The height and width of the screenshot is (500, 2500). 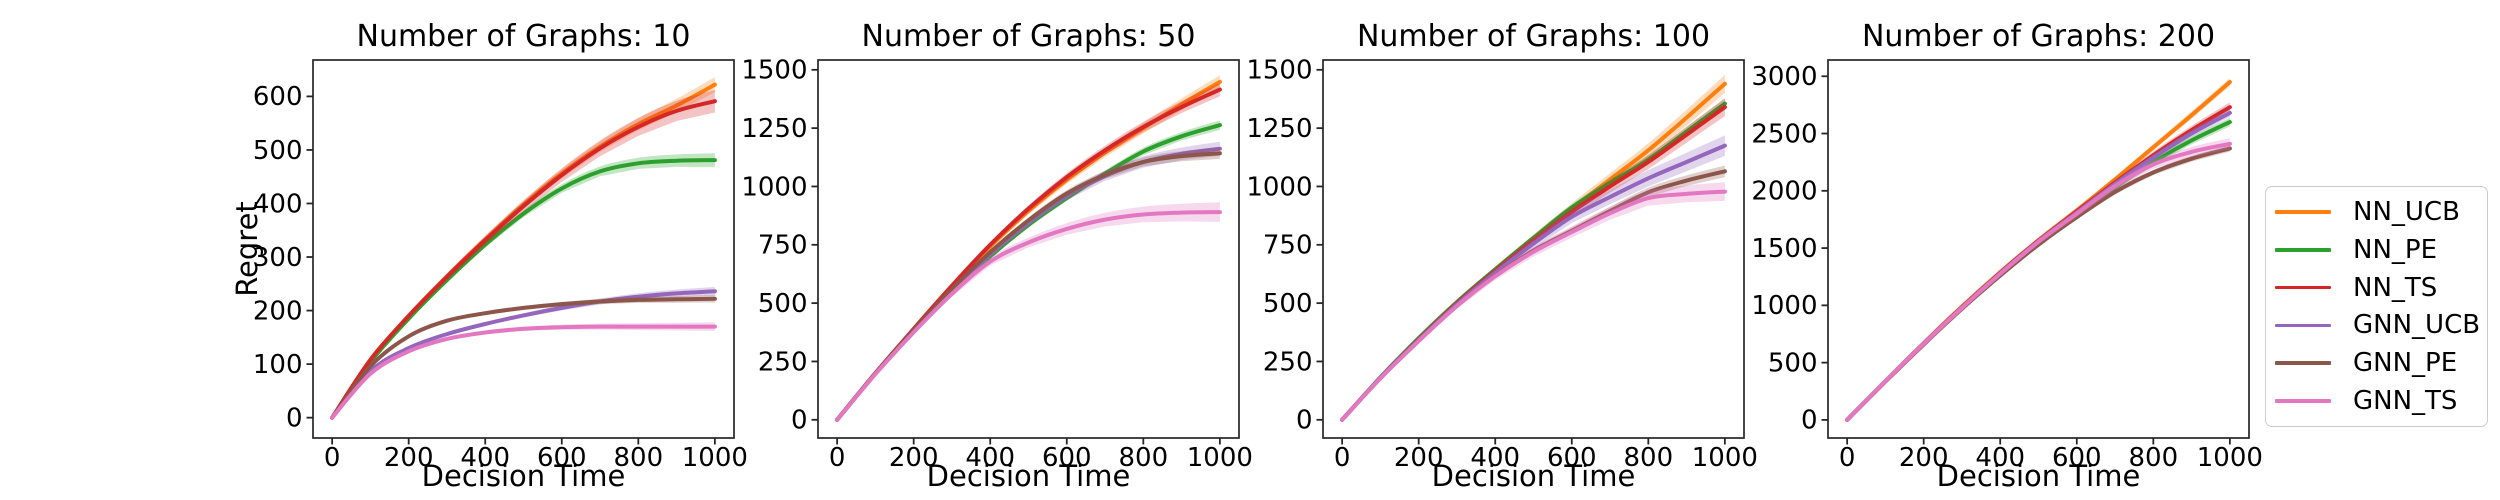 I want to click on legend-item: GNN_UCB, so click(x=2376, y=325).